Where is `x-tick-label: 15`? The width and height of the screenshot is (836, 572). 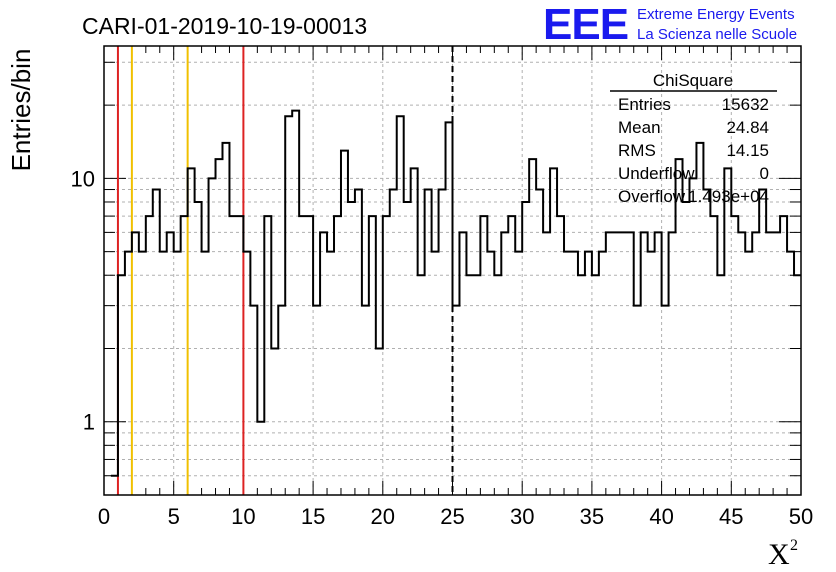
x-tick-label: 15 is located at coordinates (313, 516).